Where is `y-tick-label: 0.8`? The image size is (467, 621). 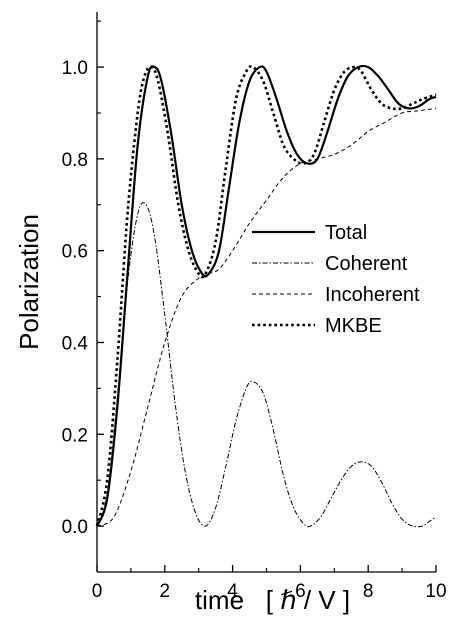 y-tick-label: 0.8 is located at coordinates (75, 160).